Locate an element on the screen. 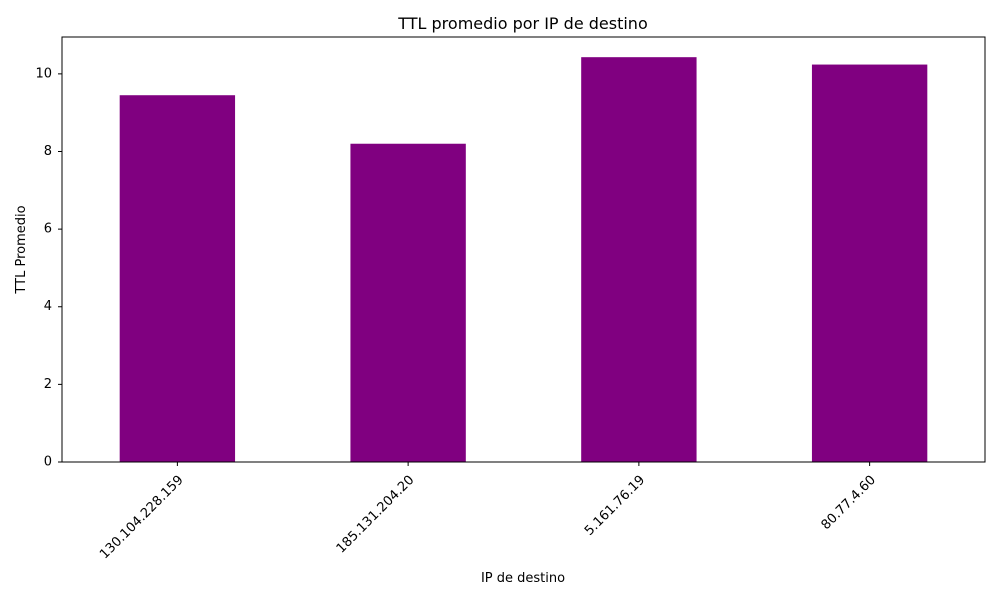 This screenshot has height=600, width=1000. y-axis-ticks: 0 2 4 6 8 10 is located at coordinates (48, 268).